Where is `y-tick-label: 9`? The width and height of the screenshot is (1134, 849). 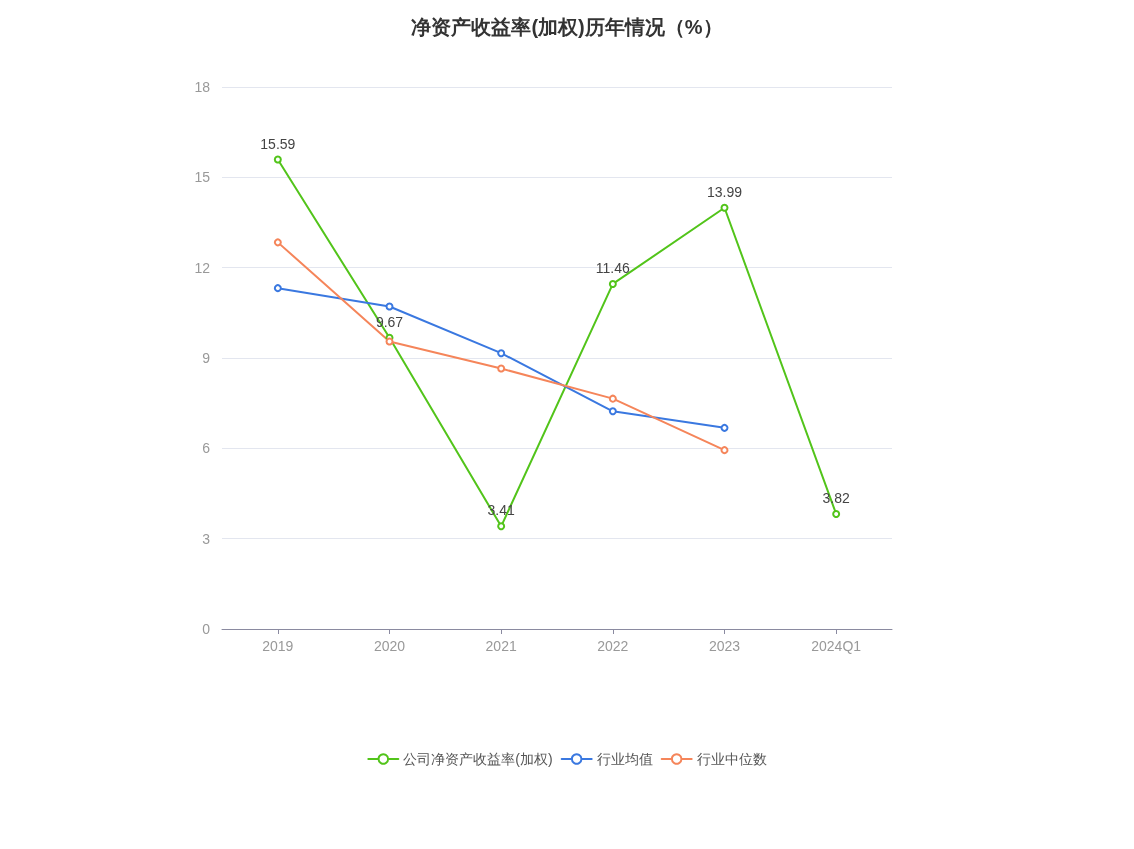
y-tick-label: 9 is located at coordinates (206, 358).